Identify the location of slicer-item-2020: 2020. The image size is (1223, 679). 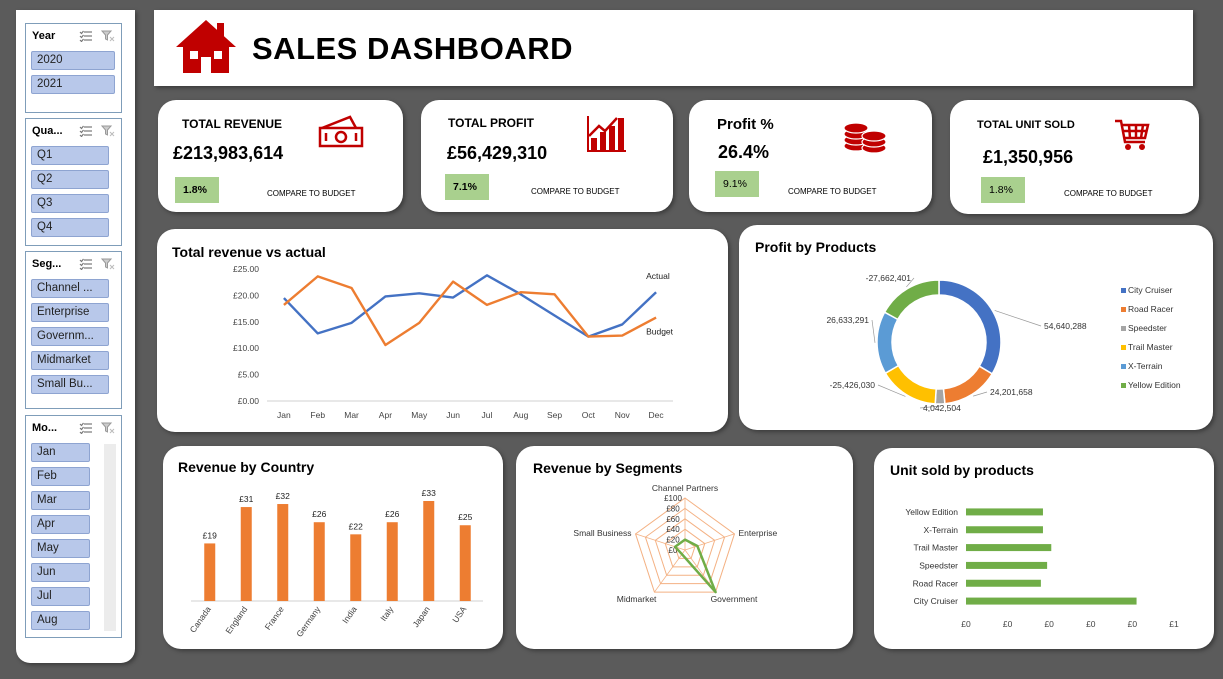
(73, 60).